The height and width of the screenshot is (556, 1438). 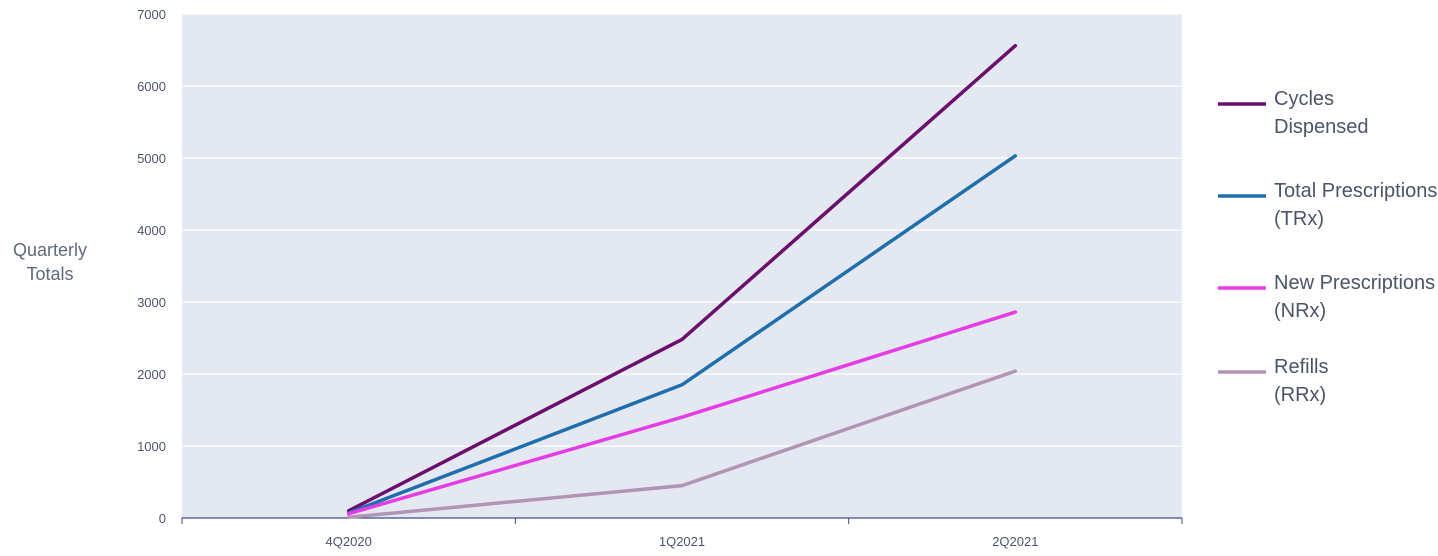 What do you see at coordinates (682, 444) in the screenshot?
I see `series-line` at bounding box center [682, 444].